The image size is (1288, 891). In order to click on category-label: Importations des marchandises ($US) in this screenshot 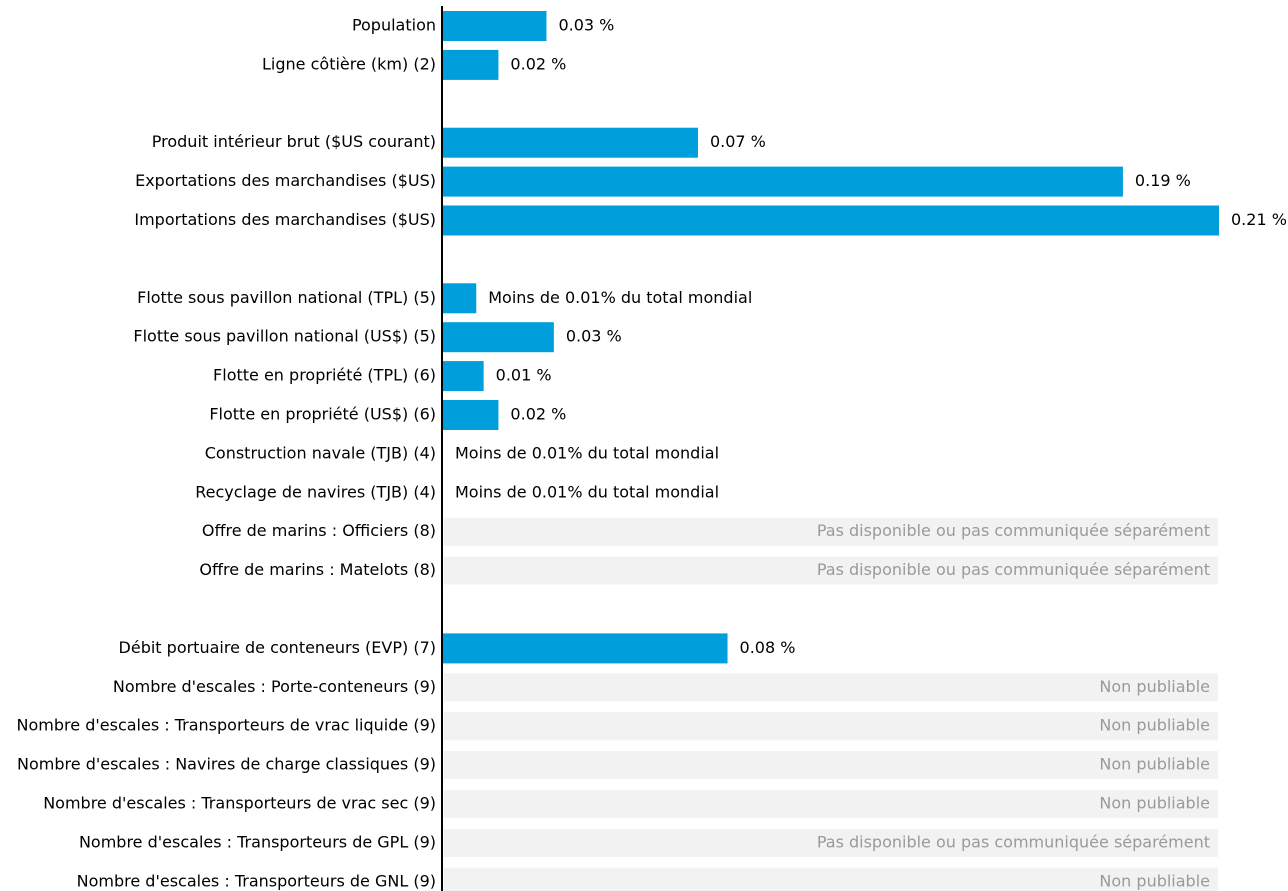, I will do `click(285, 219)`.